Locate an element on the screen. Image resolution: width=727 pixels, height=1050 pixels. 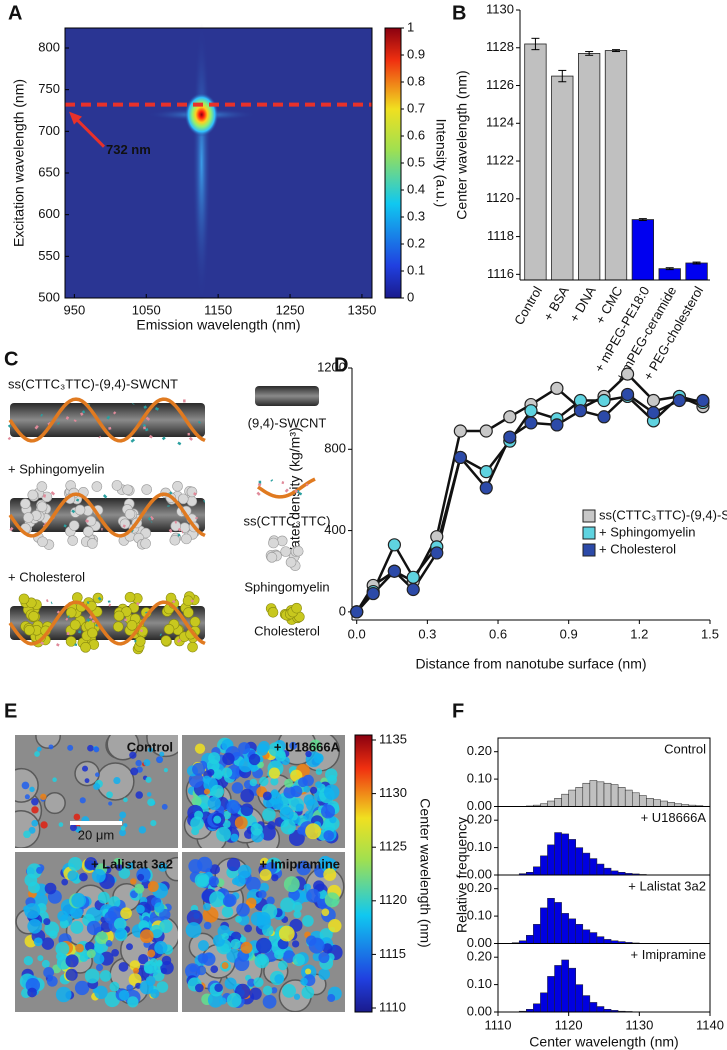
y-tick-label: 1126 is located at coordinates (500, 84).